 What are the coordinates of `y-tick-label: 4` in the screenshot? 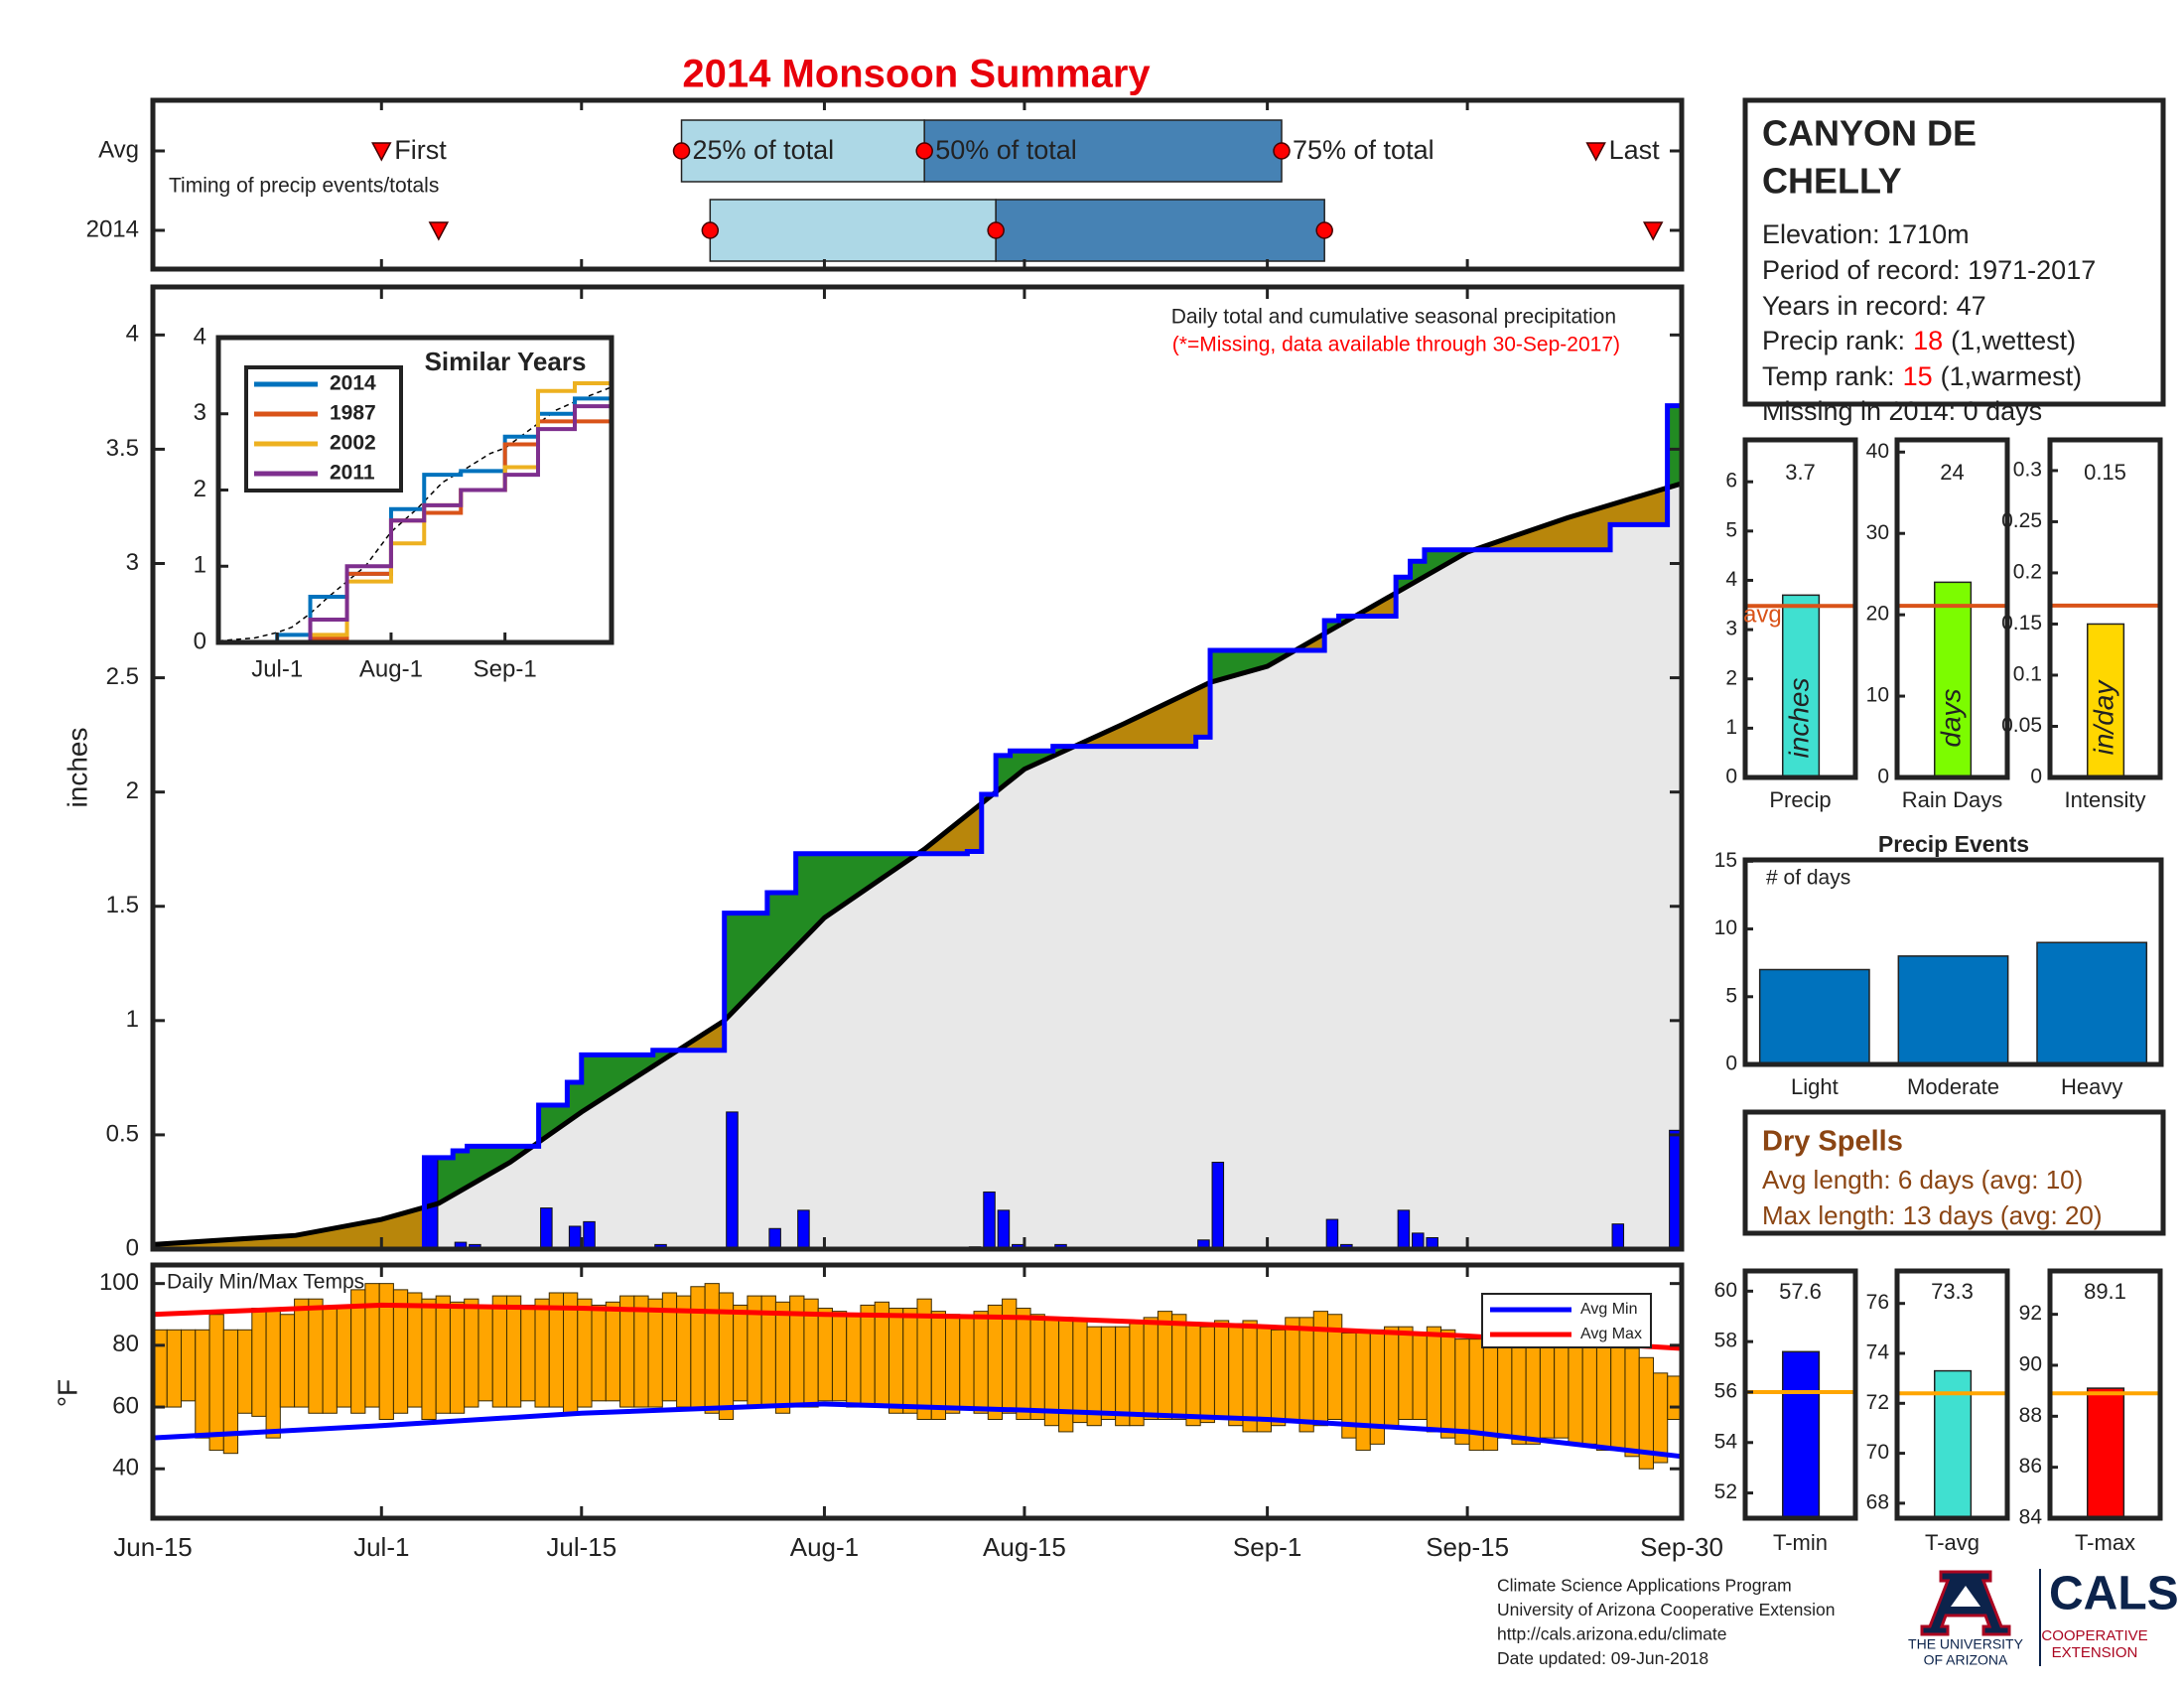 It's located at (132, 334).